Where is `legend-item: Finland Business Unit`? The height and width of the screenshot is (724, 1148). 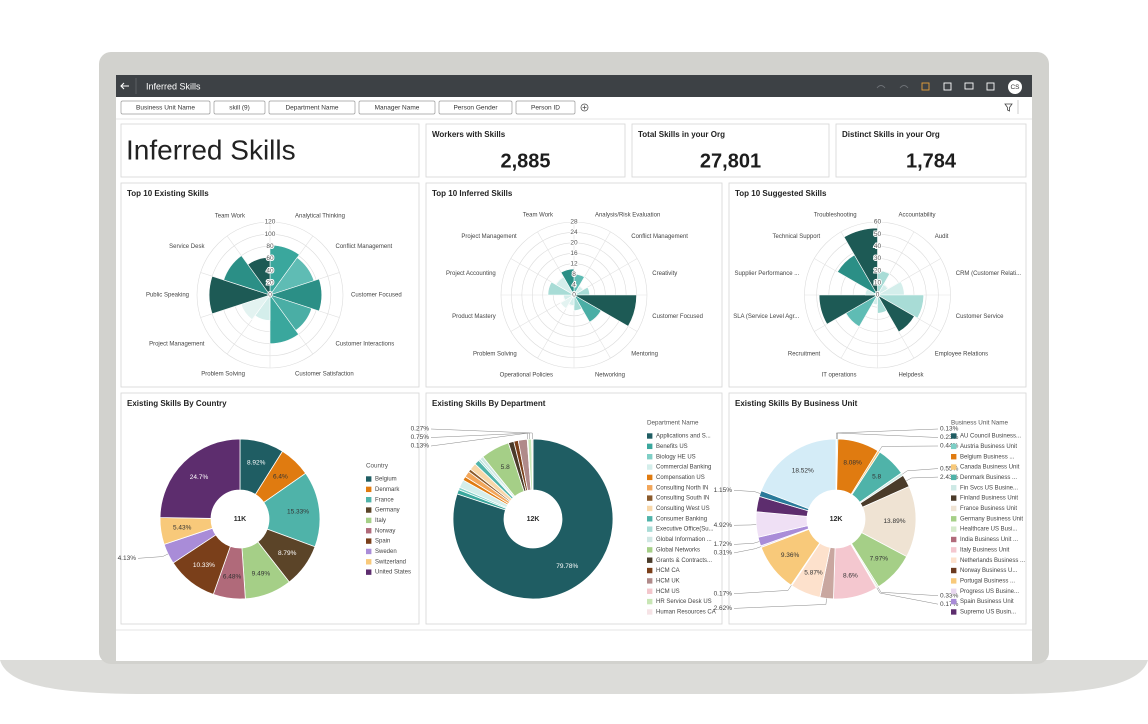
legend-item: Finland Business Unit is located at coordinates (984, 498).